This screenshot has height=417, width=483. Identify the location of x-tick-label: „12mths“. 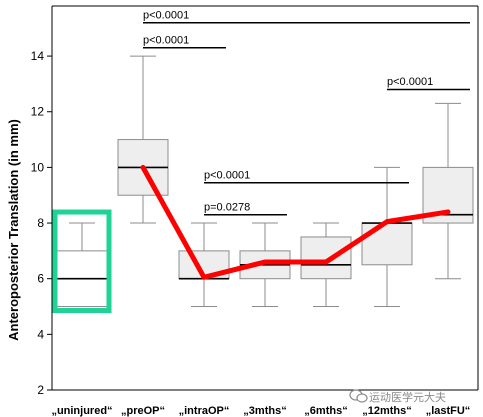
(387, 411).